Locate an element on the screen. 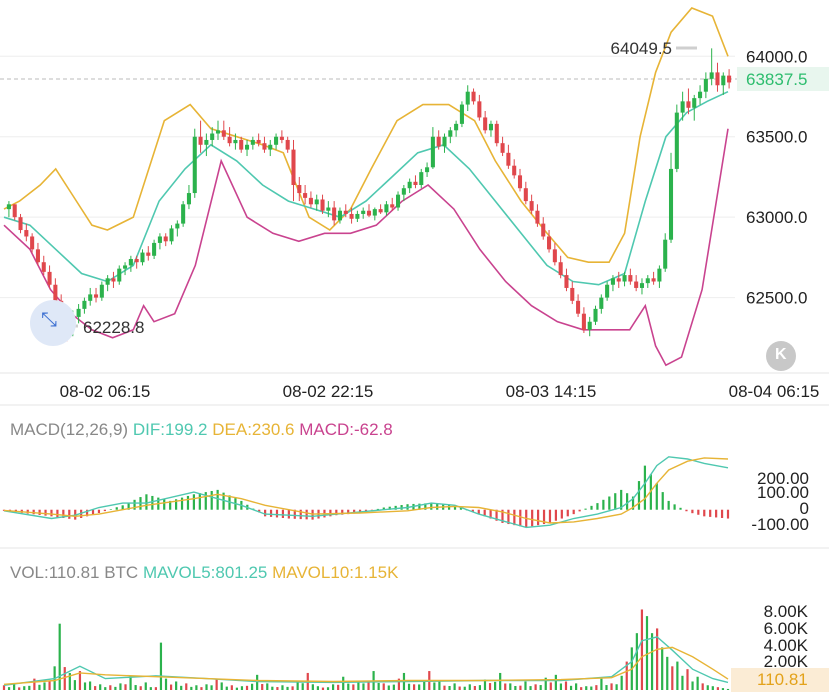 The image size is (829, 694). price-tick-label: 64000.0 is located at coordinates (776, 56).